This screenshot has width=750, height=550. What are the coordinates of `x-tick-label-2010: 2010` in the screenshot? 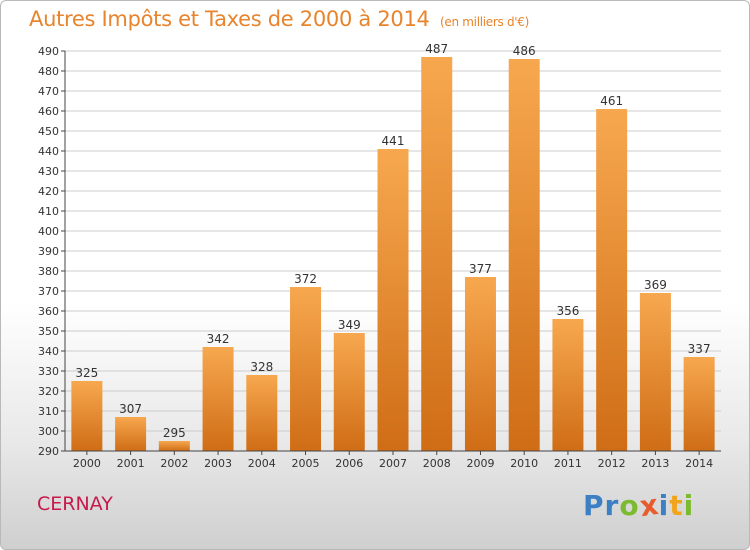 It's located at (524, 463).